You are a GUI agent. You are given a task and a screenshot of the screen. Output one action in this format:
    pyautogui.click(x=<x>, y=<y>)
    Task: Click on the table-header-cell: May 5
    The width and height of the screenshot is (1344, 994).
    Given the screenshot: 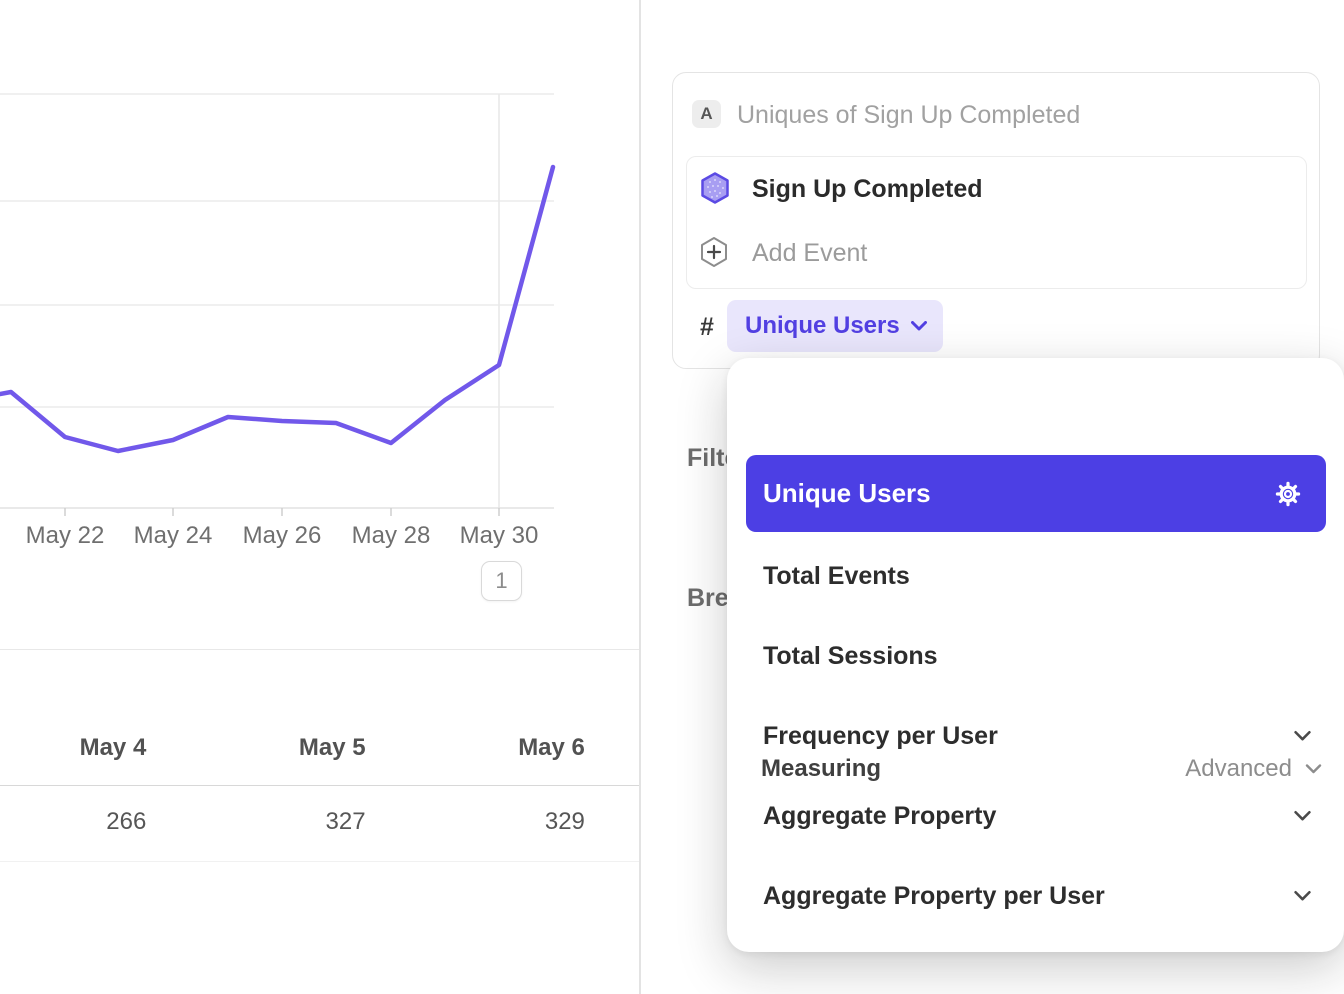 What is the action you would take?
    pyautogui.click(x=332, y=747)
    